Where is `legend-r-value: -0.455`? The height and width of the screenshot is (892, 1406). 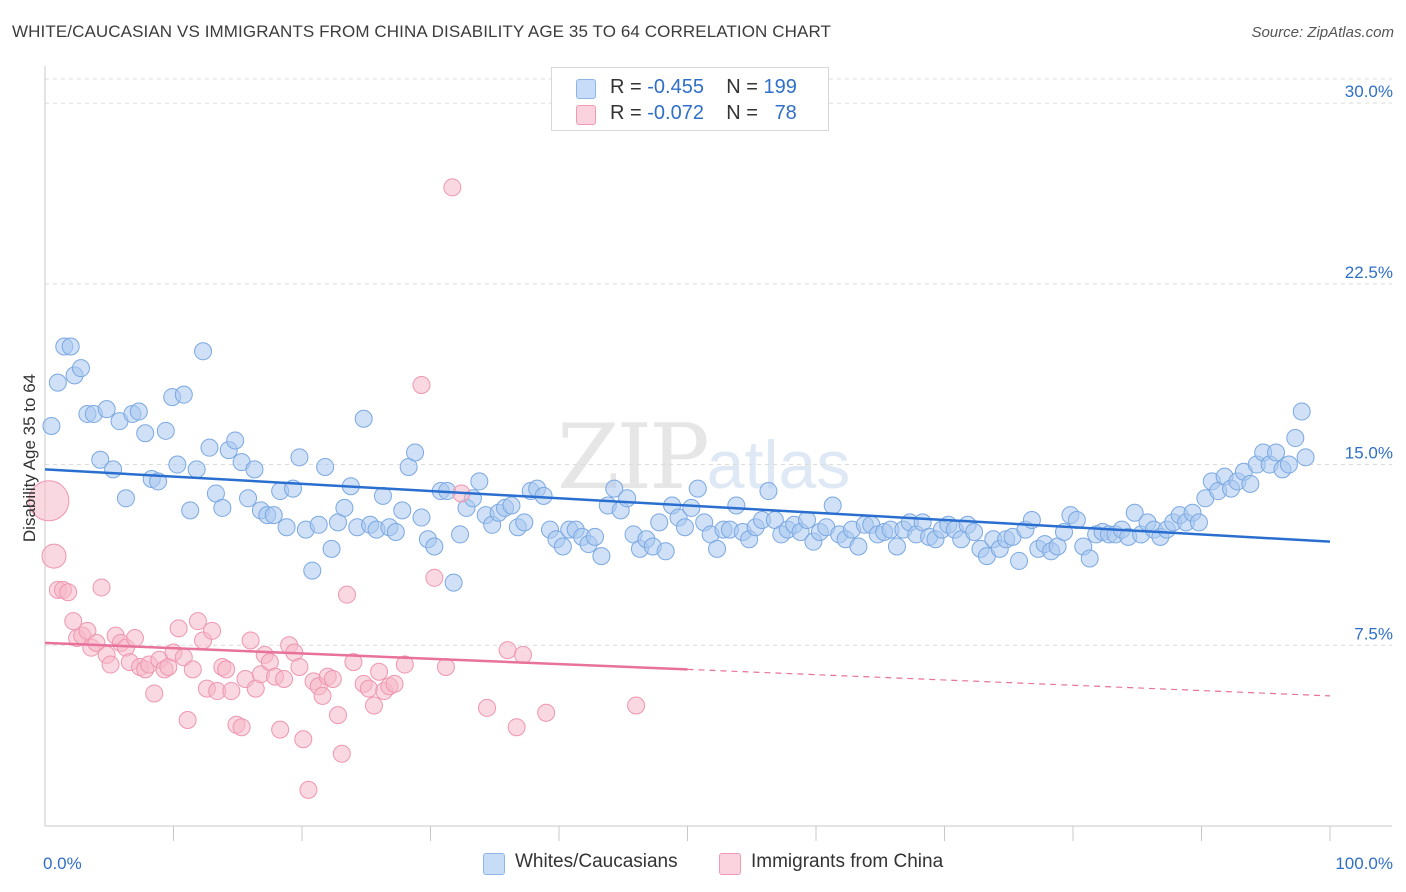
legend-r-value: -0.455 is located at coordinates (675, 87).